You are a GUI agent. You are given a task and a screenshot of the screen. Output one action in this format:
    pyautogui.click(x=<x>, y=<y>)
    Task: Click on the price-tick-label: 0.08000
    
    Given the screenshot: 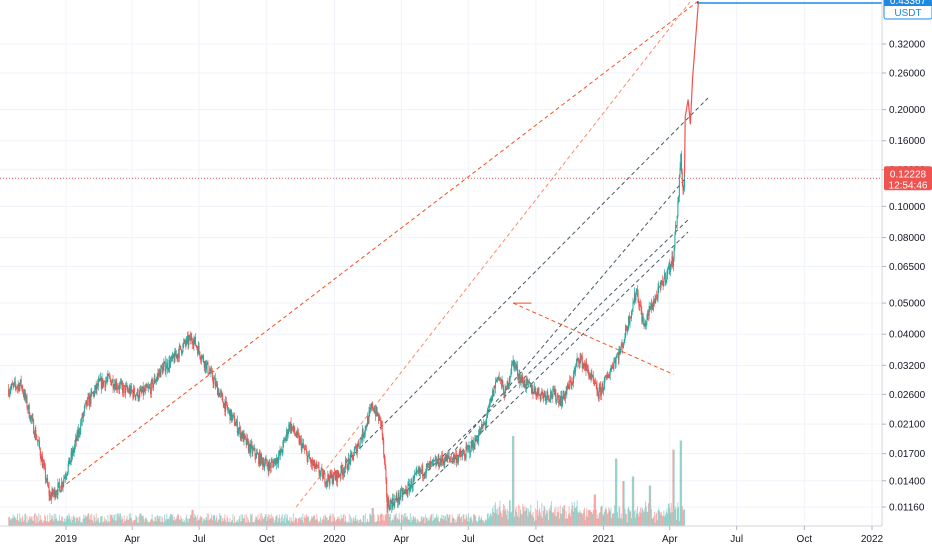 What is the action you would take?
    pyautogui.click(x=907, y=238)
    